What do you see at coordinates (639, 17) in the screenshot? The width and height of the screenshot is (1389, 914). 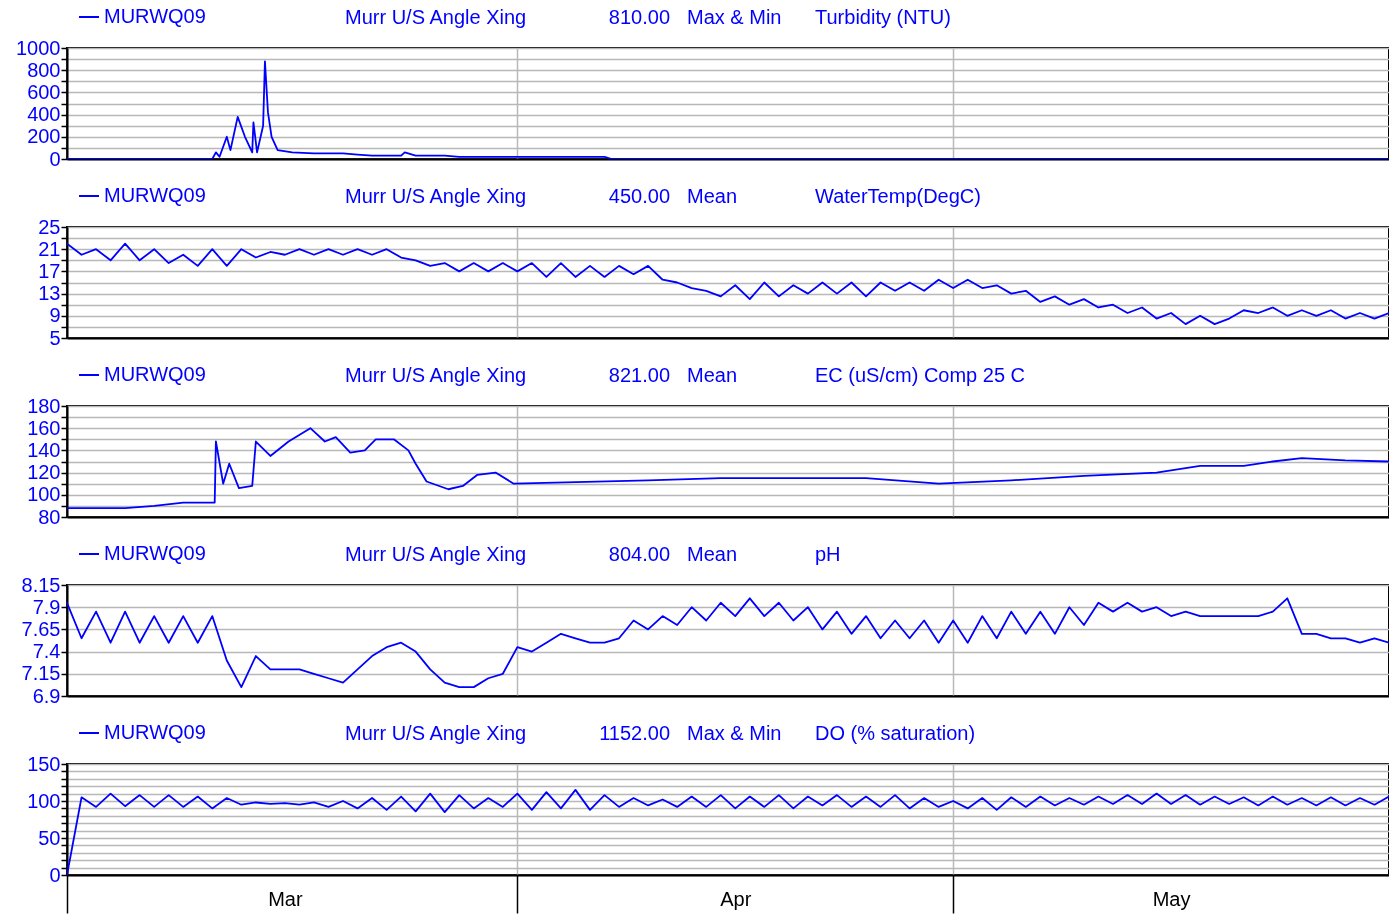 I see `text: 810.00` at bounding box center [639, 17].